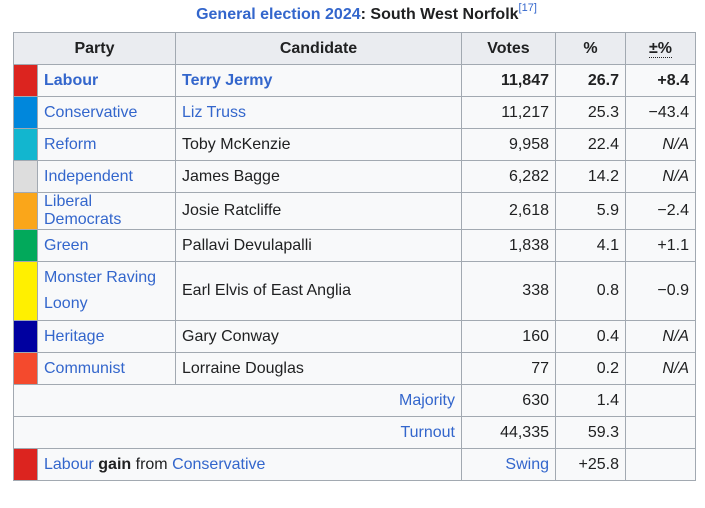 Image resolution: width=705 pixels, height=508 pixels. What do you see at coordinates (590, 144) in the screenshot?
I see `percent-cell: 22.4` at bounding box center [590, 144].